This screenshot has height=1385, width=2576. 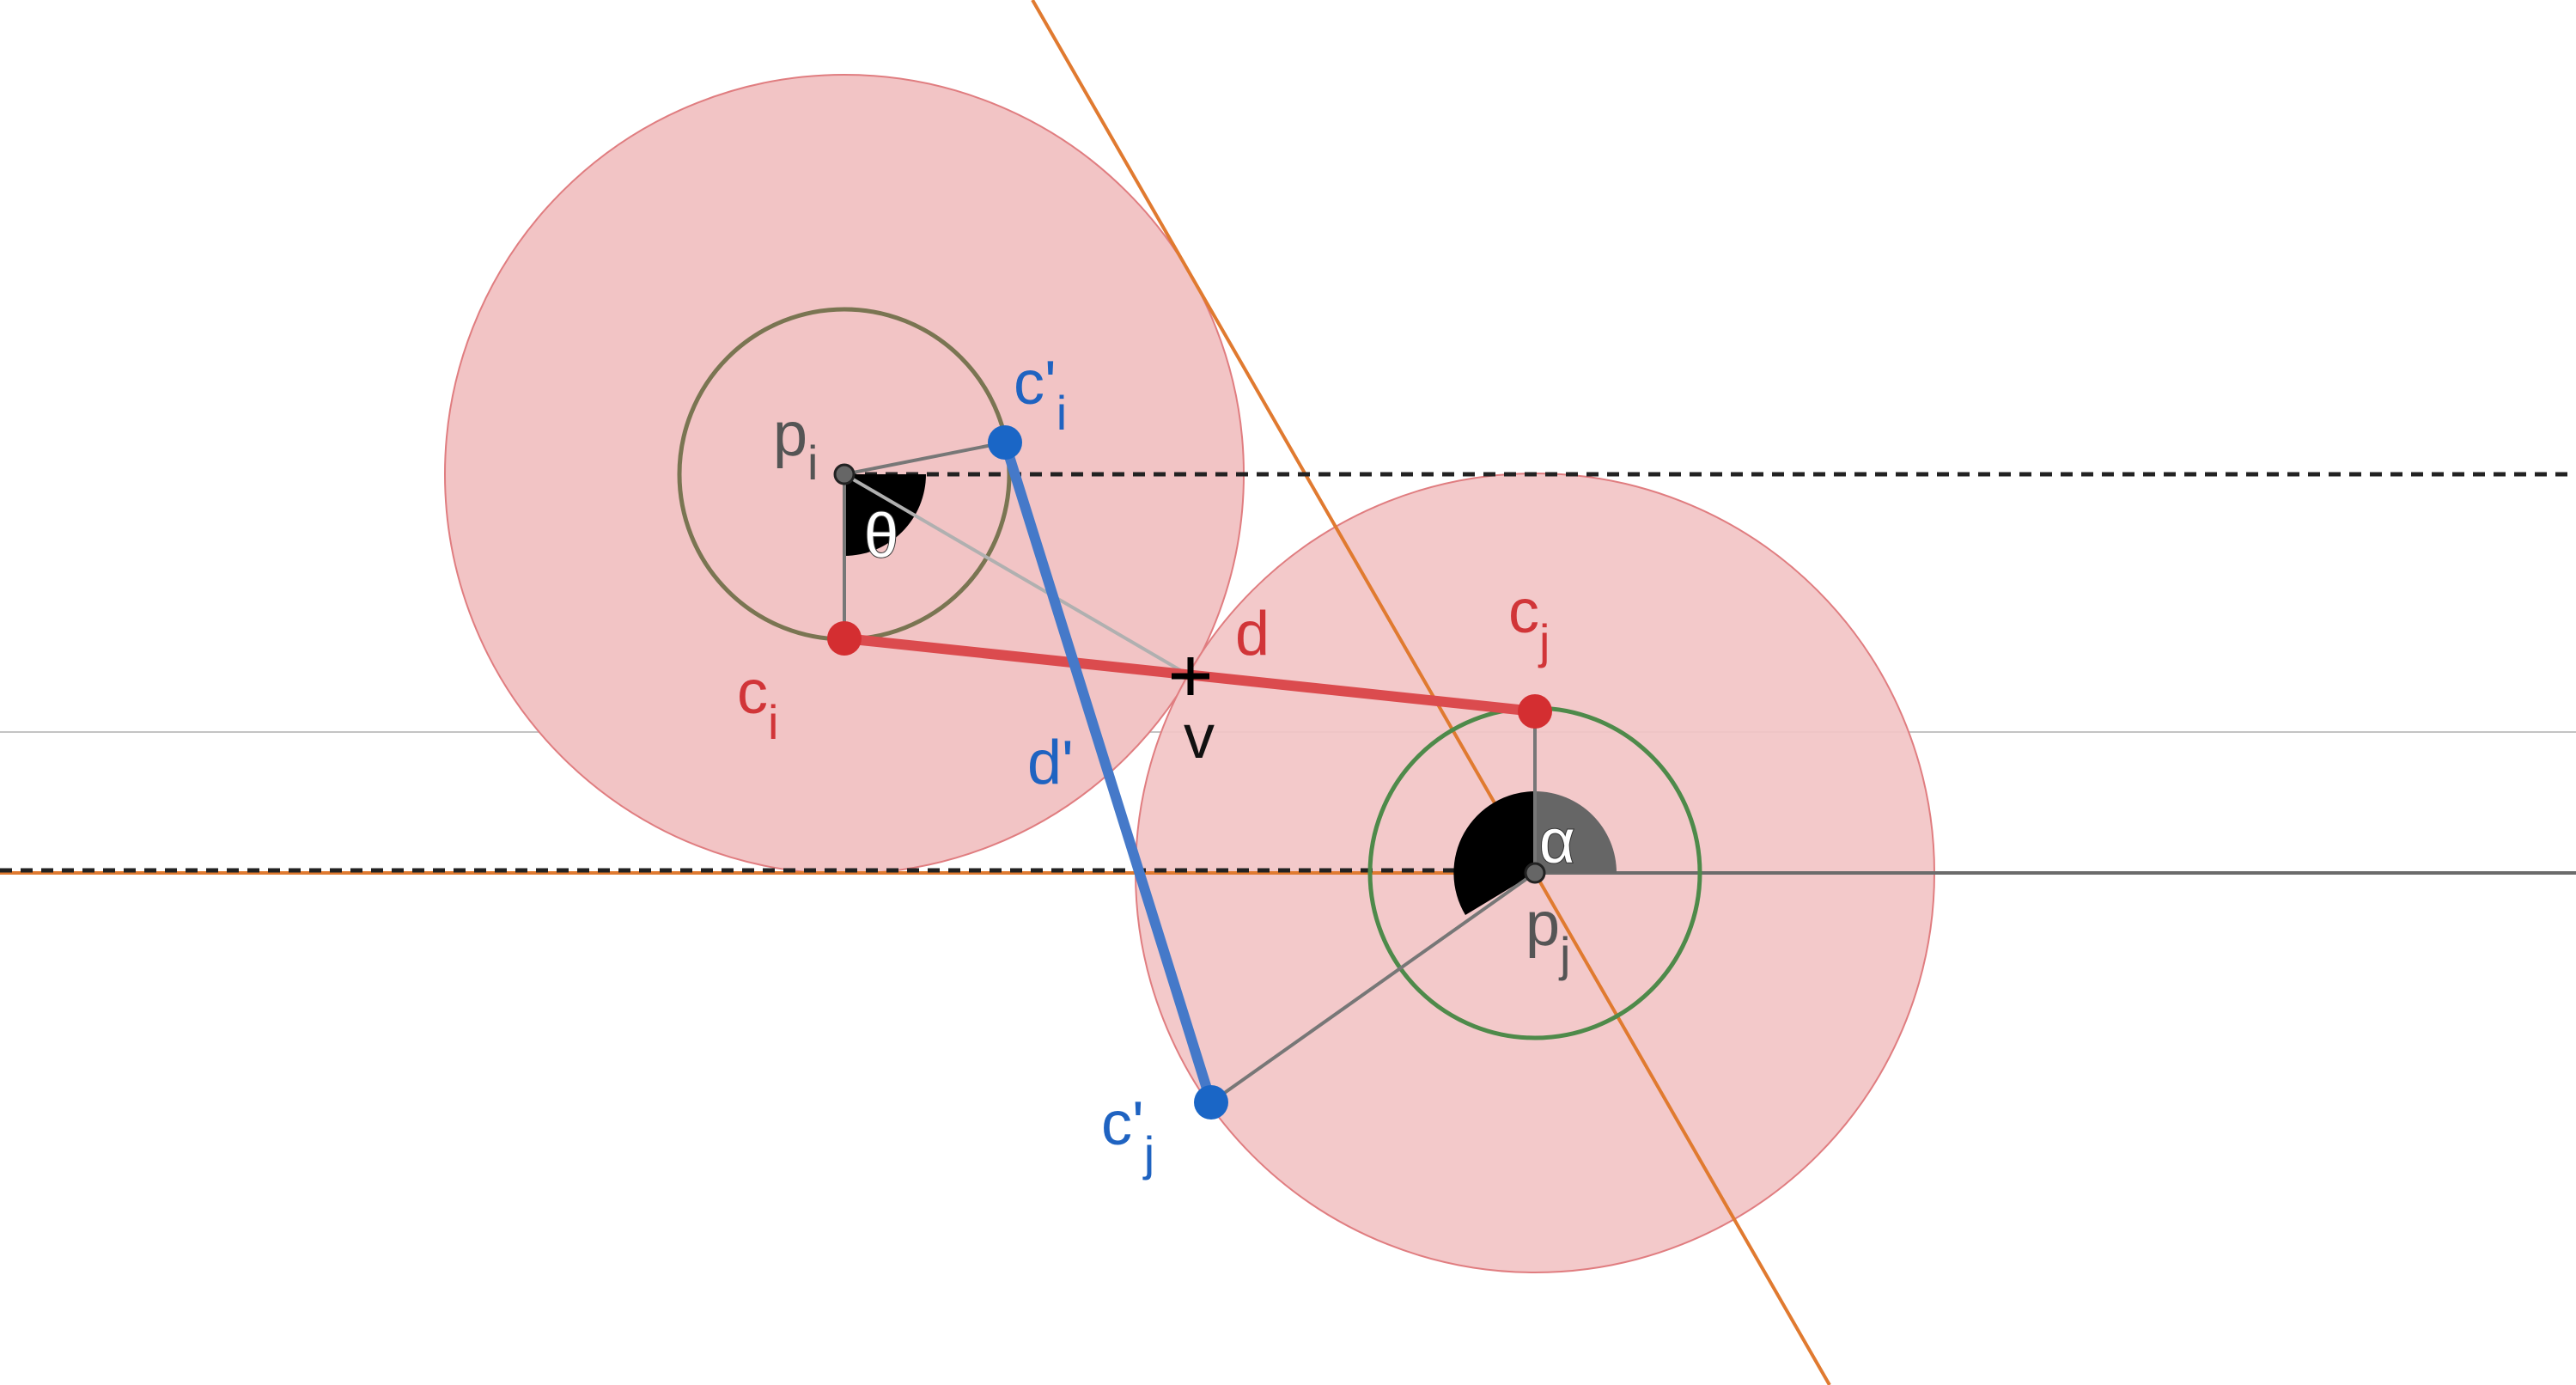 What do you see at coordinates (1211, 1102) in the screenshot?
I see `point-c-prime-j` at bounding box center [1211, 1102].